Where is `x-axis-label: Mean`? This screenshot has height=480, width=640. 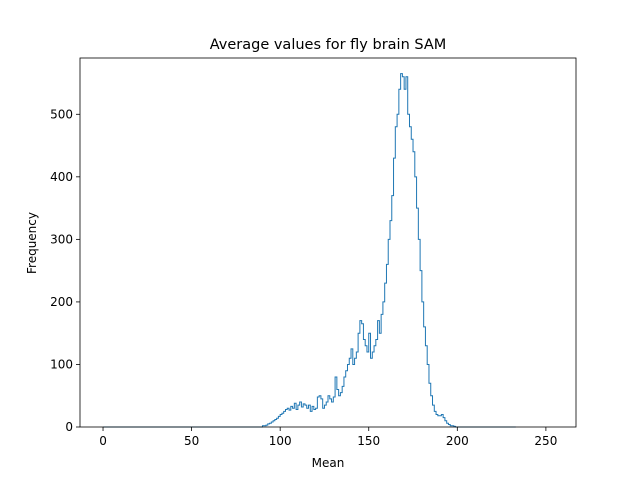 x-axis-label: Mean is located at coordinates (328, 463).